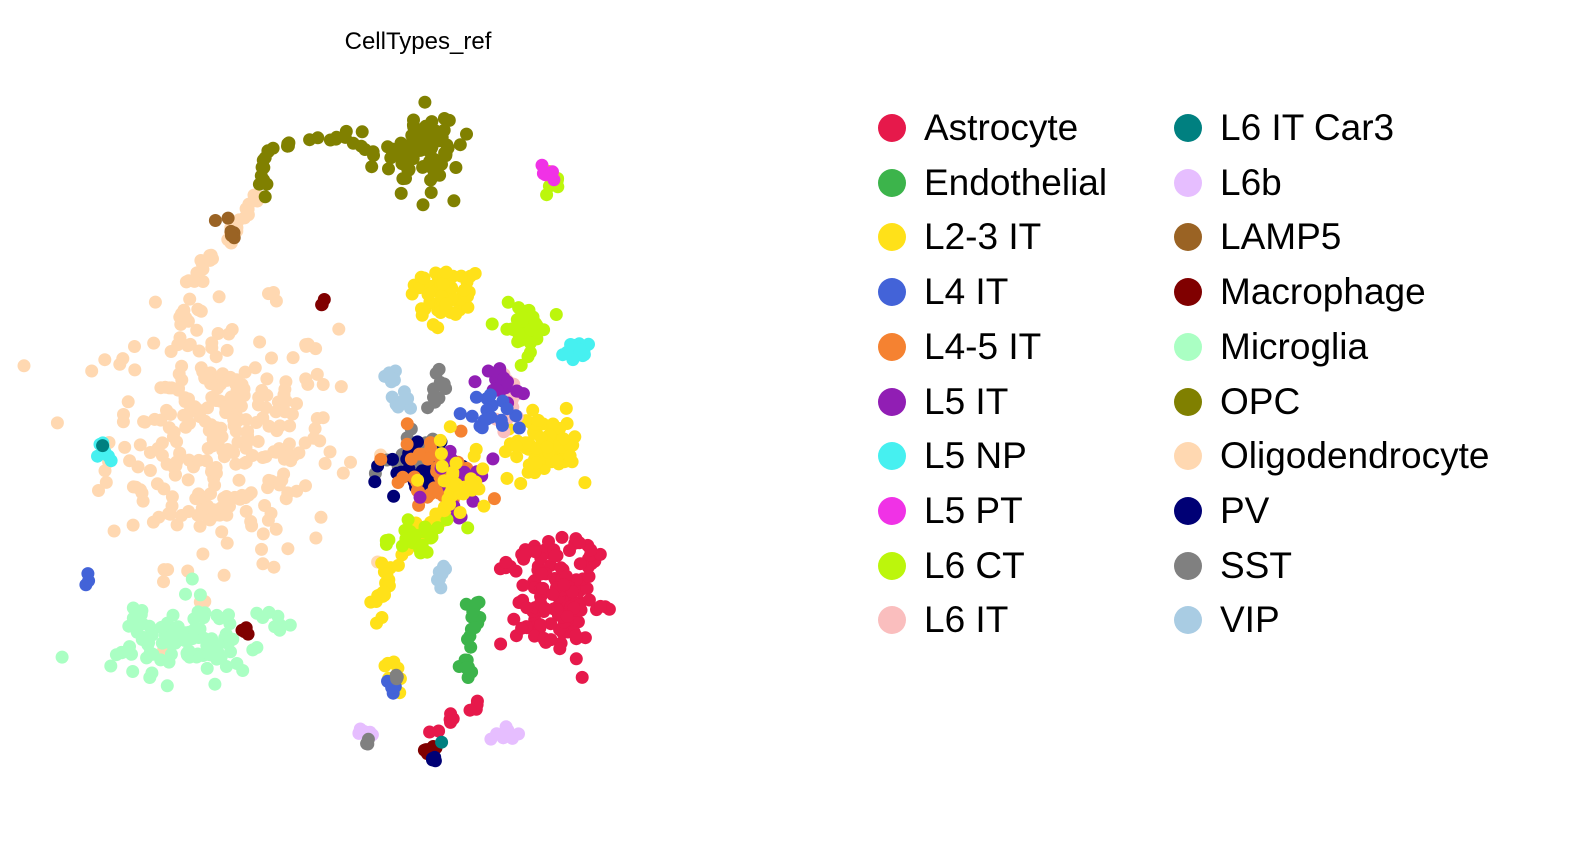 The image size is (1573, 857). I want to click on legend-label: L6b, so click(1251, 182).